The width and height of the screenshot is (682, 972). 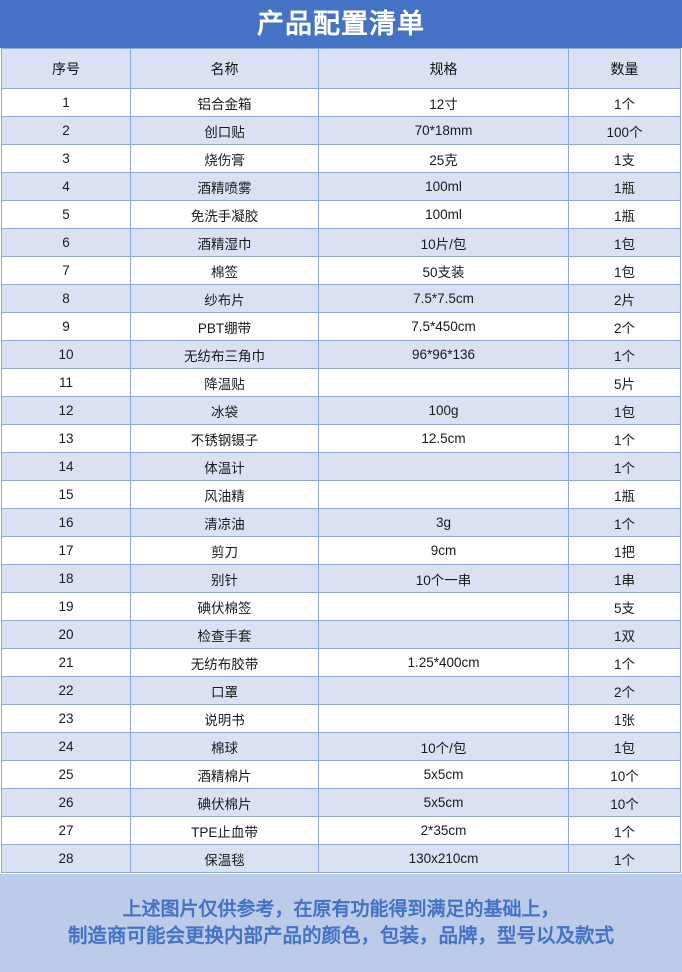 What do you see at coordinates (224, 634) in the screenshot?
I see `cell-name: 检查手套` at bounding box center [224, 634].